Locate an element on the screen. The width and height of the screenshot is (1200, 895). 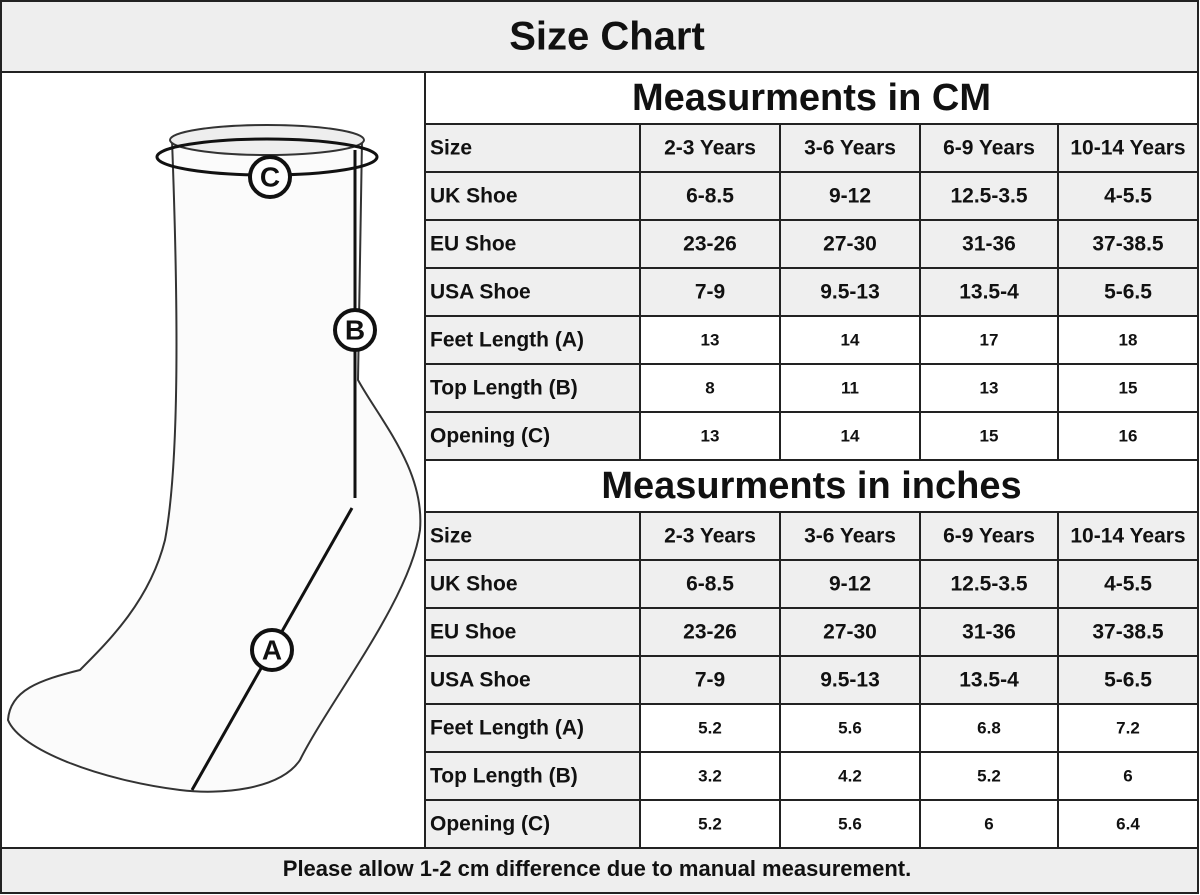
cell-value: 8 is located at coordinates (709, 387).